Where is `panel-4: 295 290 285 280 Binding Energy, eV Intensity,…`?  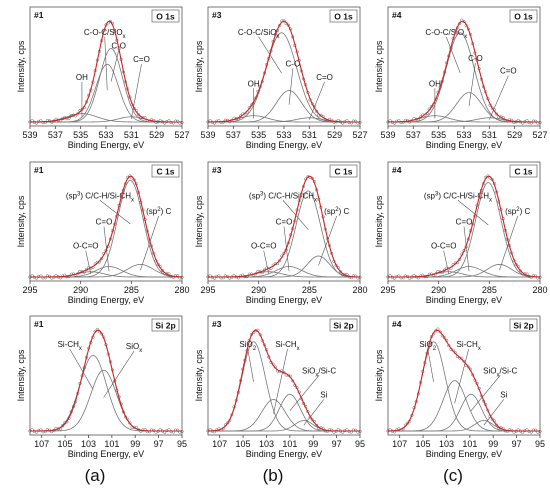
panel-4: 295 290 285 280 Binding Energy, eV Intensity,… is located at coordinates (103, 233).